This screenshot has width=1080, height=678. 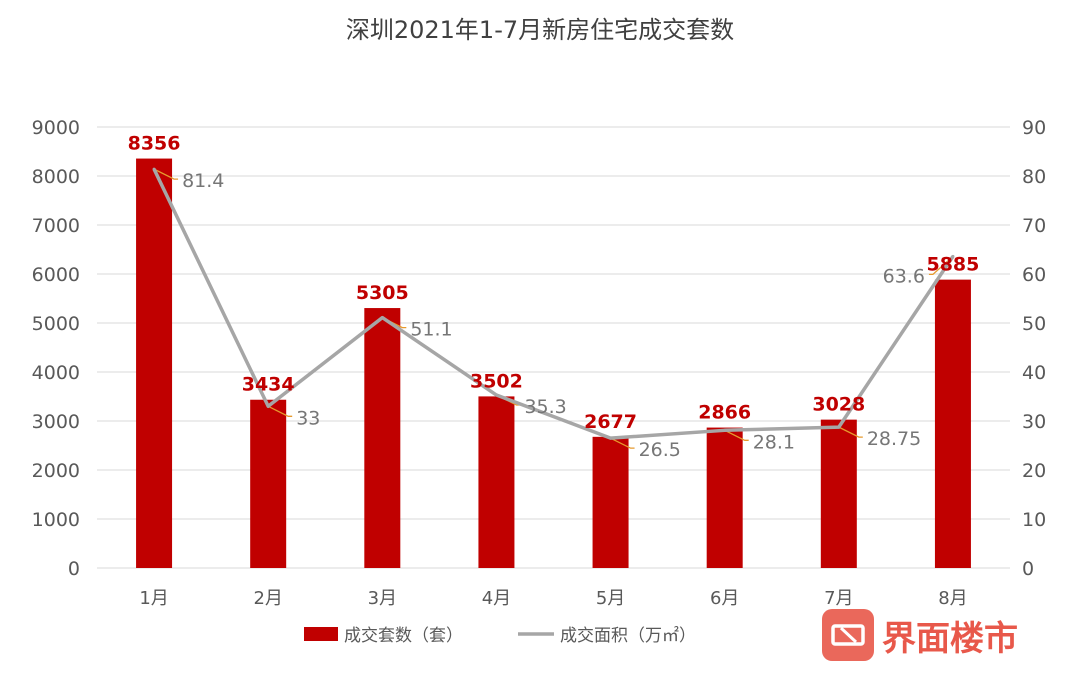 What do you see at coordinates (540, 30) in the screenshot?
I see `chart-title: 深圳2021年1-7月新房住宅成交套数` at bounding box center [540, 30].